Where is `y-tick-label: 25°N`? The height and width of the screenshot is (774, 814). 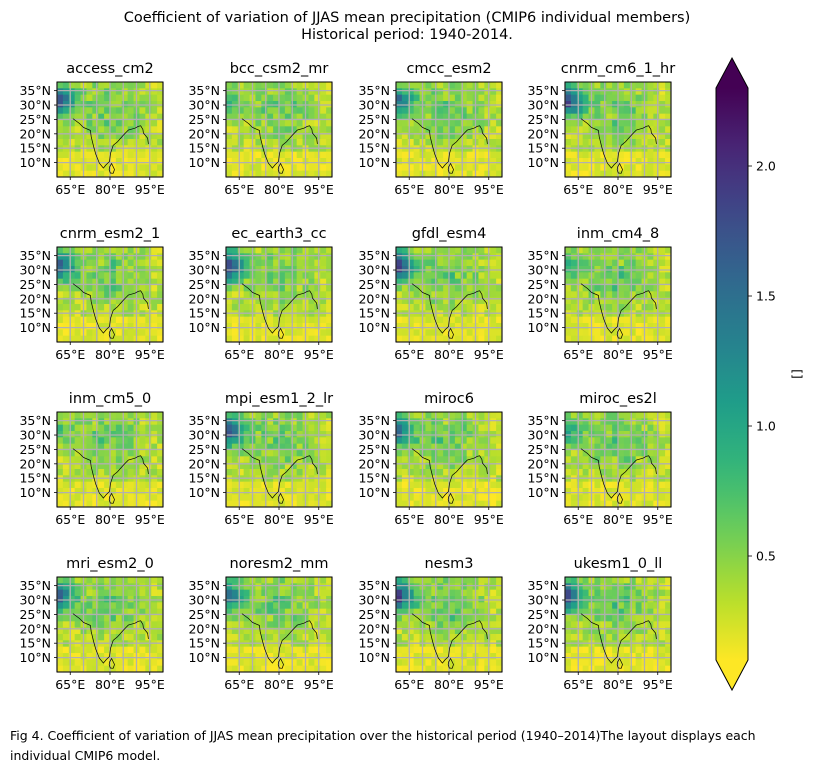 y-tick-label: 25°N is located at coordinates (374, 449).